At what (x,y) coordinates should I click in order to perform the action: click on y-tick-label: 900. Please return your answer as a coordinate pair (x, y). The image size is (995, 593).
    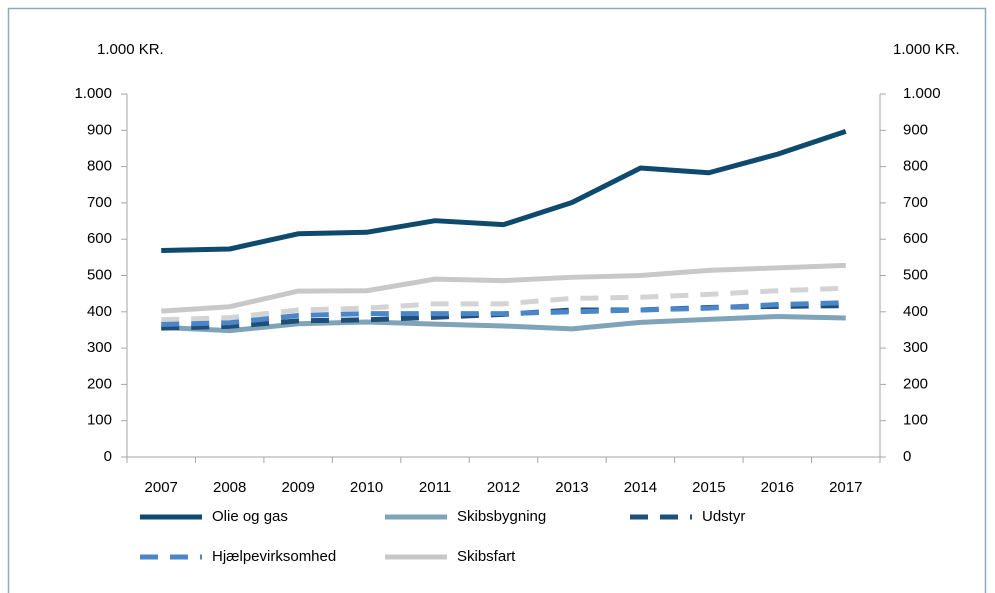
    Looking at the image, I should click on (99, 129).